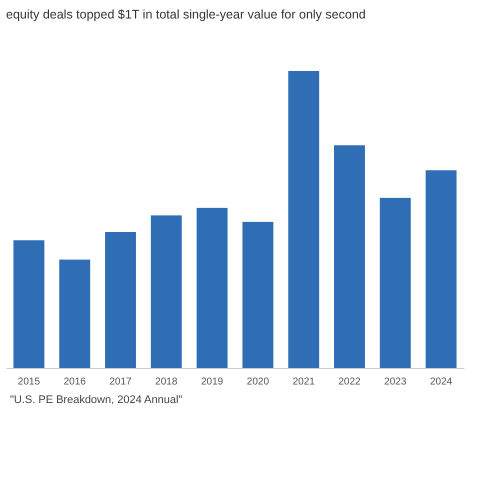 The height and width of the screenshot is (500, 500). I want to click on x-tick-label: 2016, so click(75, 382).